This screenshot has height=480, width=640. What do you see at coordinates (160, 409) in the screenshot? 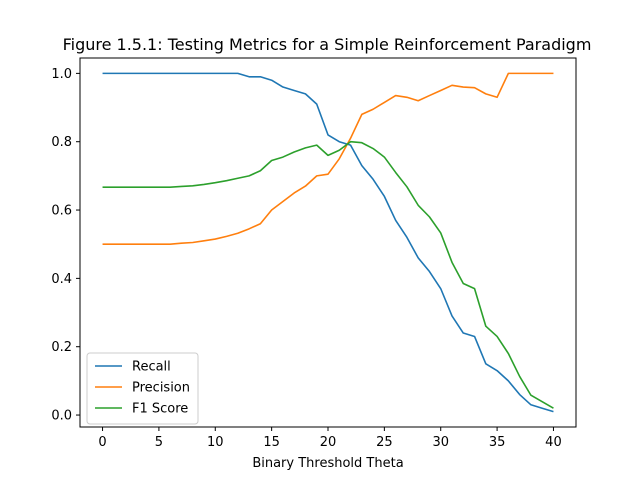
I see `legend-entry-label: F1 Score` at bounding box center [160, 409].